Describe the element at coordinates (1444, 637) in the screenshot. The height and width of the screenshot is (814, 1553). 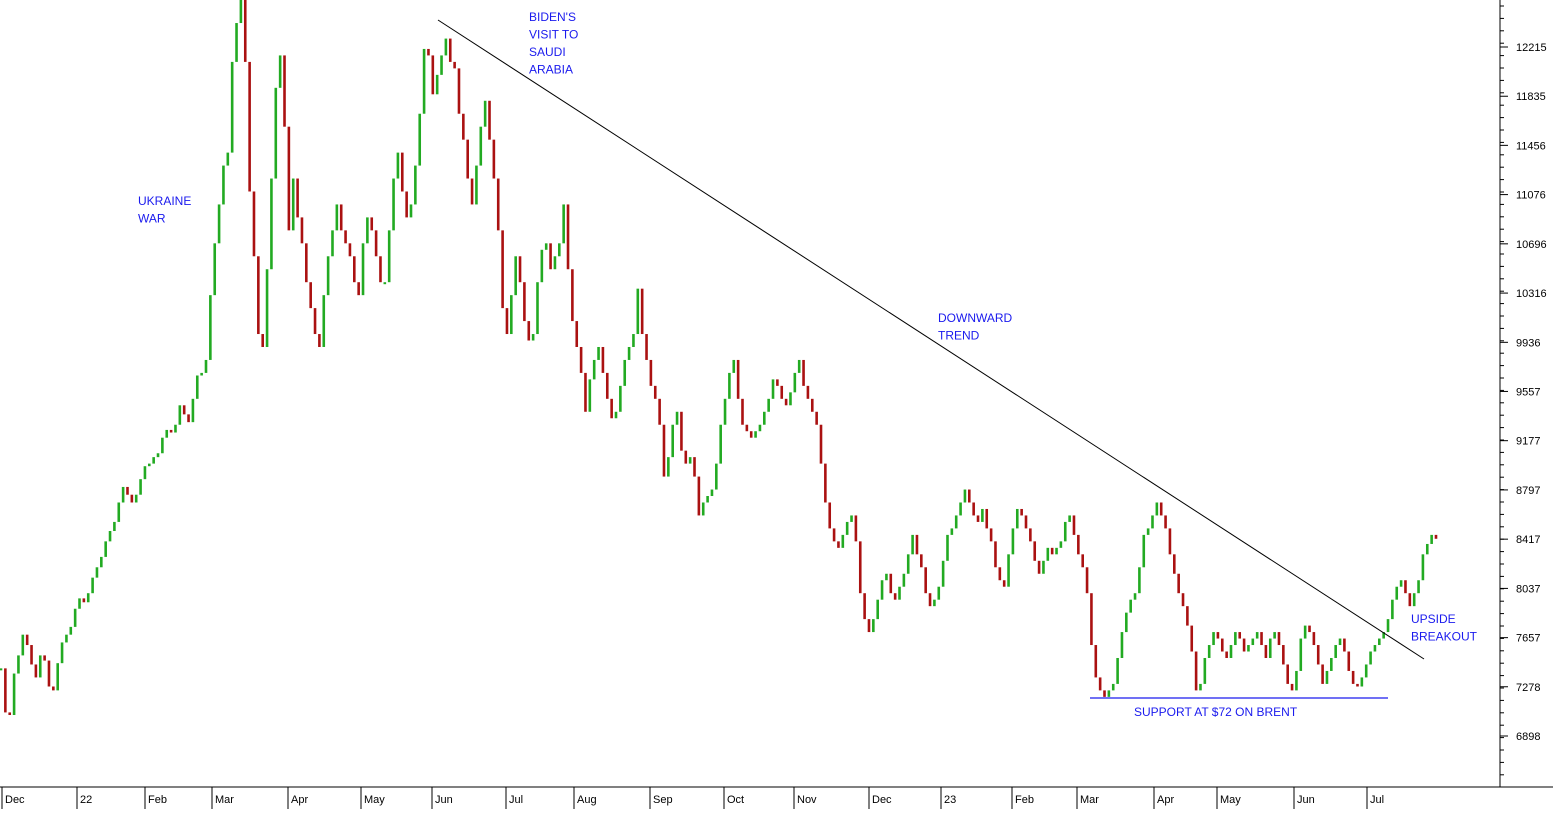
I see `annotation-line: BREAKOUT` at that location.